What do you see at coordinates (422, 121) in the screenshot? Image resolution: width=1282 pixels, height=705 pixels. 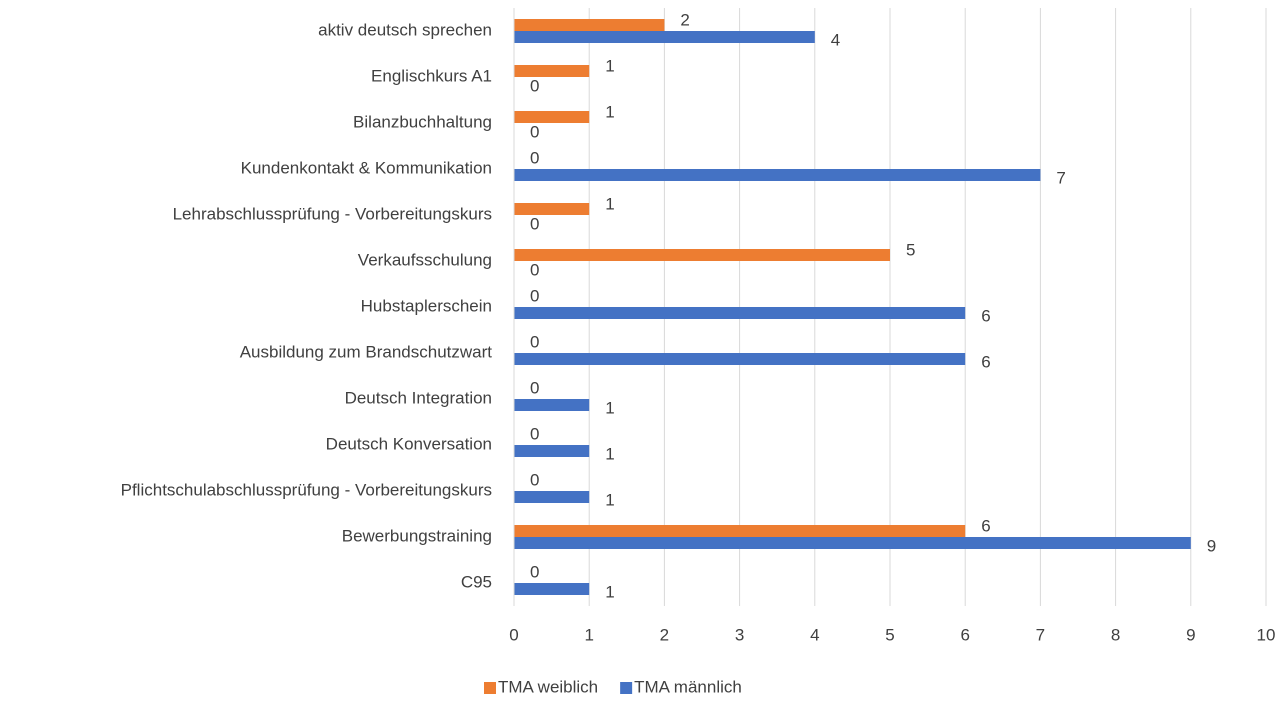 I see `y-tick-label: Bilanzbuchhaltung` at bounding box center [422, 121].